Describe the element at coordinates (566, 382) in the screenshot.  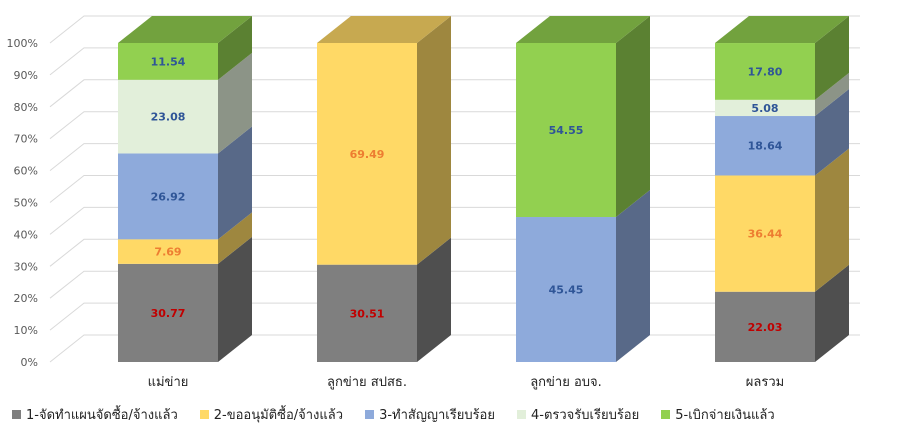
I see `x-category-label: ลูกข่าย อบจ.` at that location.